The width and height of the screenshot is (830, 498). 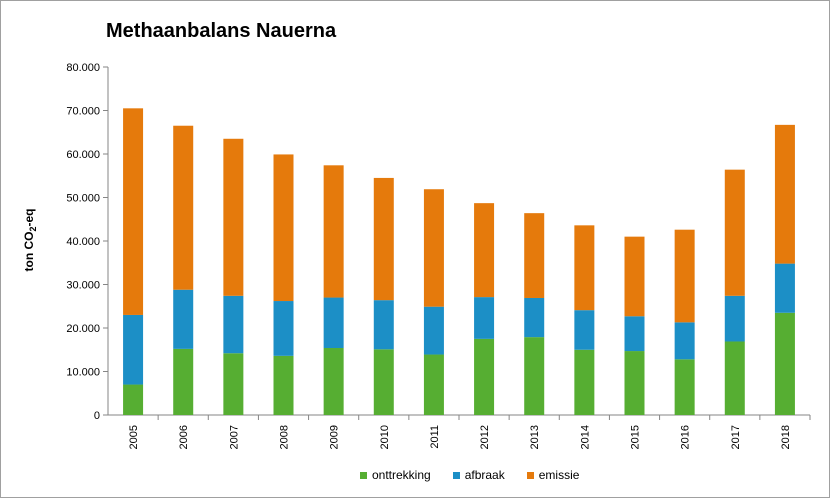 I want to click on bar-afbraak-2011, so click(x=433, y=330).